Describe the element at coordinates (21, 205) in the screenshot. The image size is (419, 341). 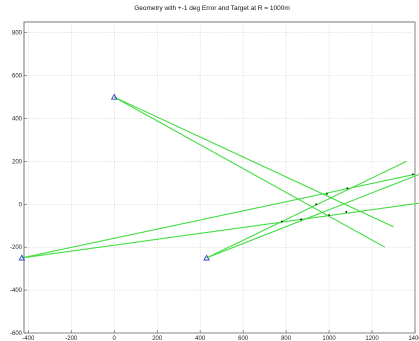
I see `y-tick-label: 0` at that location.